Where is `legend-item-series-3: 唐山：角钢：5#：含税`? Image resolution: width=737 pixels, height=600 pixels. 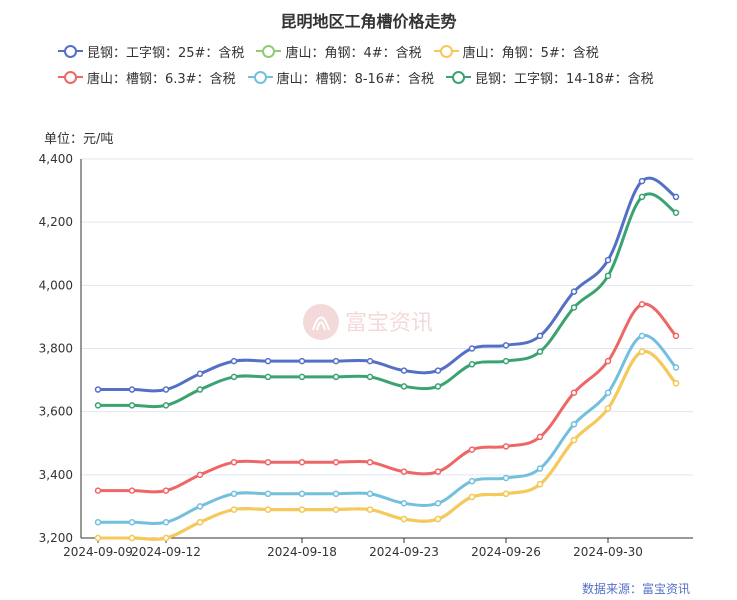 legend-item-series-3: 唐山：角钢：5#：含税 is located at coordinates (516, 51).